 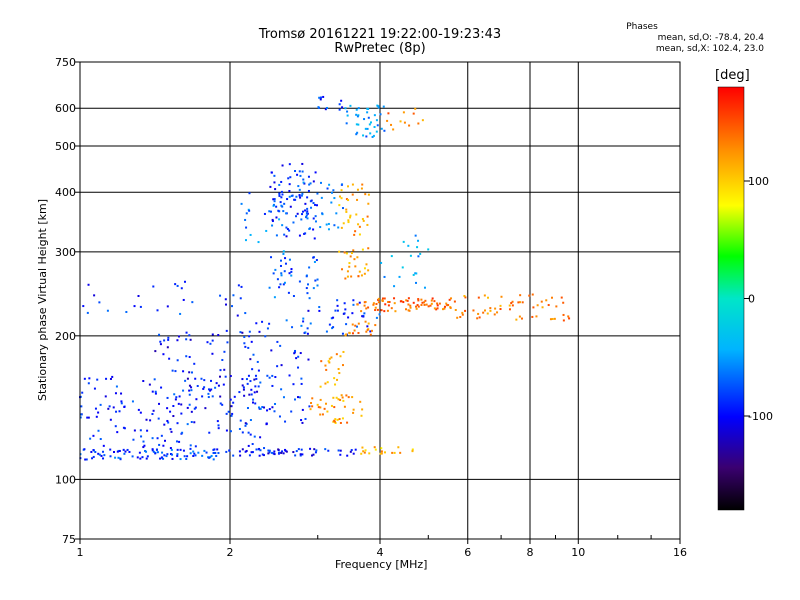 What do you see at coordinates (758, 181) in the screenshot?
I see `colorbar-tick-label: 100` at bounding box center [758, 181].